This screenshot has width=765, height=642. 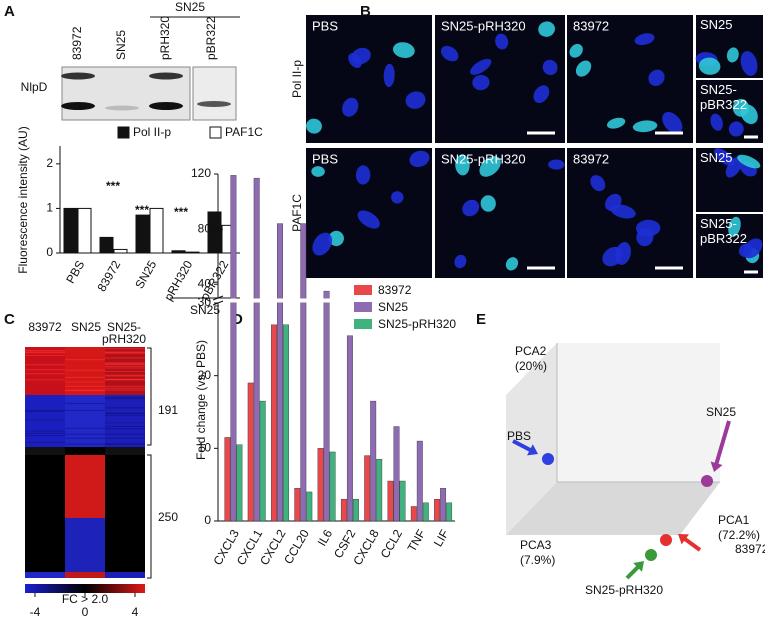 I want to click on tile-label-line: pBR322, so click(x=723, y=104).